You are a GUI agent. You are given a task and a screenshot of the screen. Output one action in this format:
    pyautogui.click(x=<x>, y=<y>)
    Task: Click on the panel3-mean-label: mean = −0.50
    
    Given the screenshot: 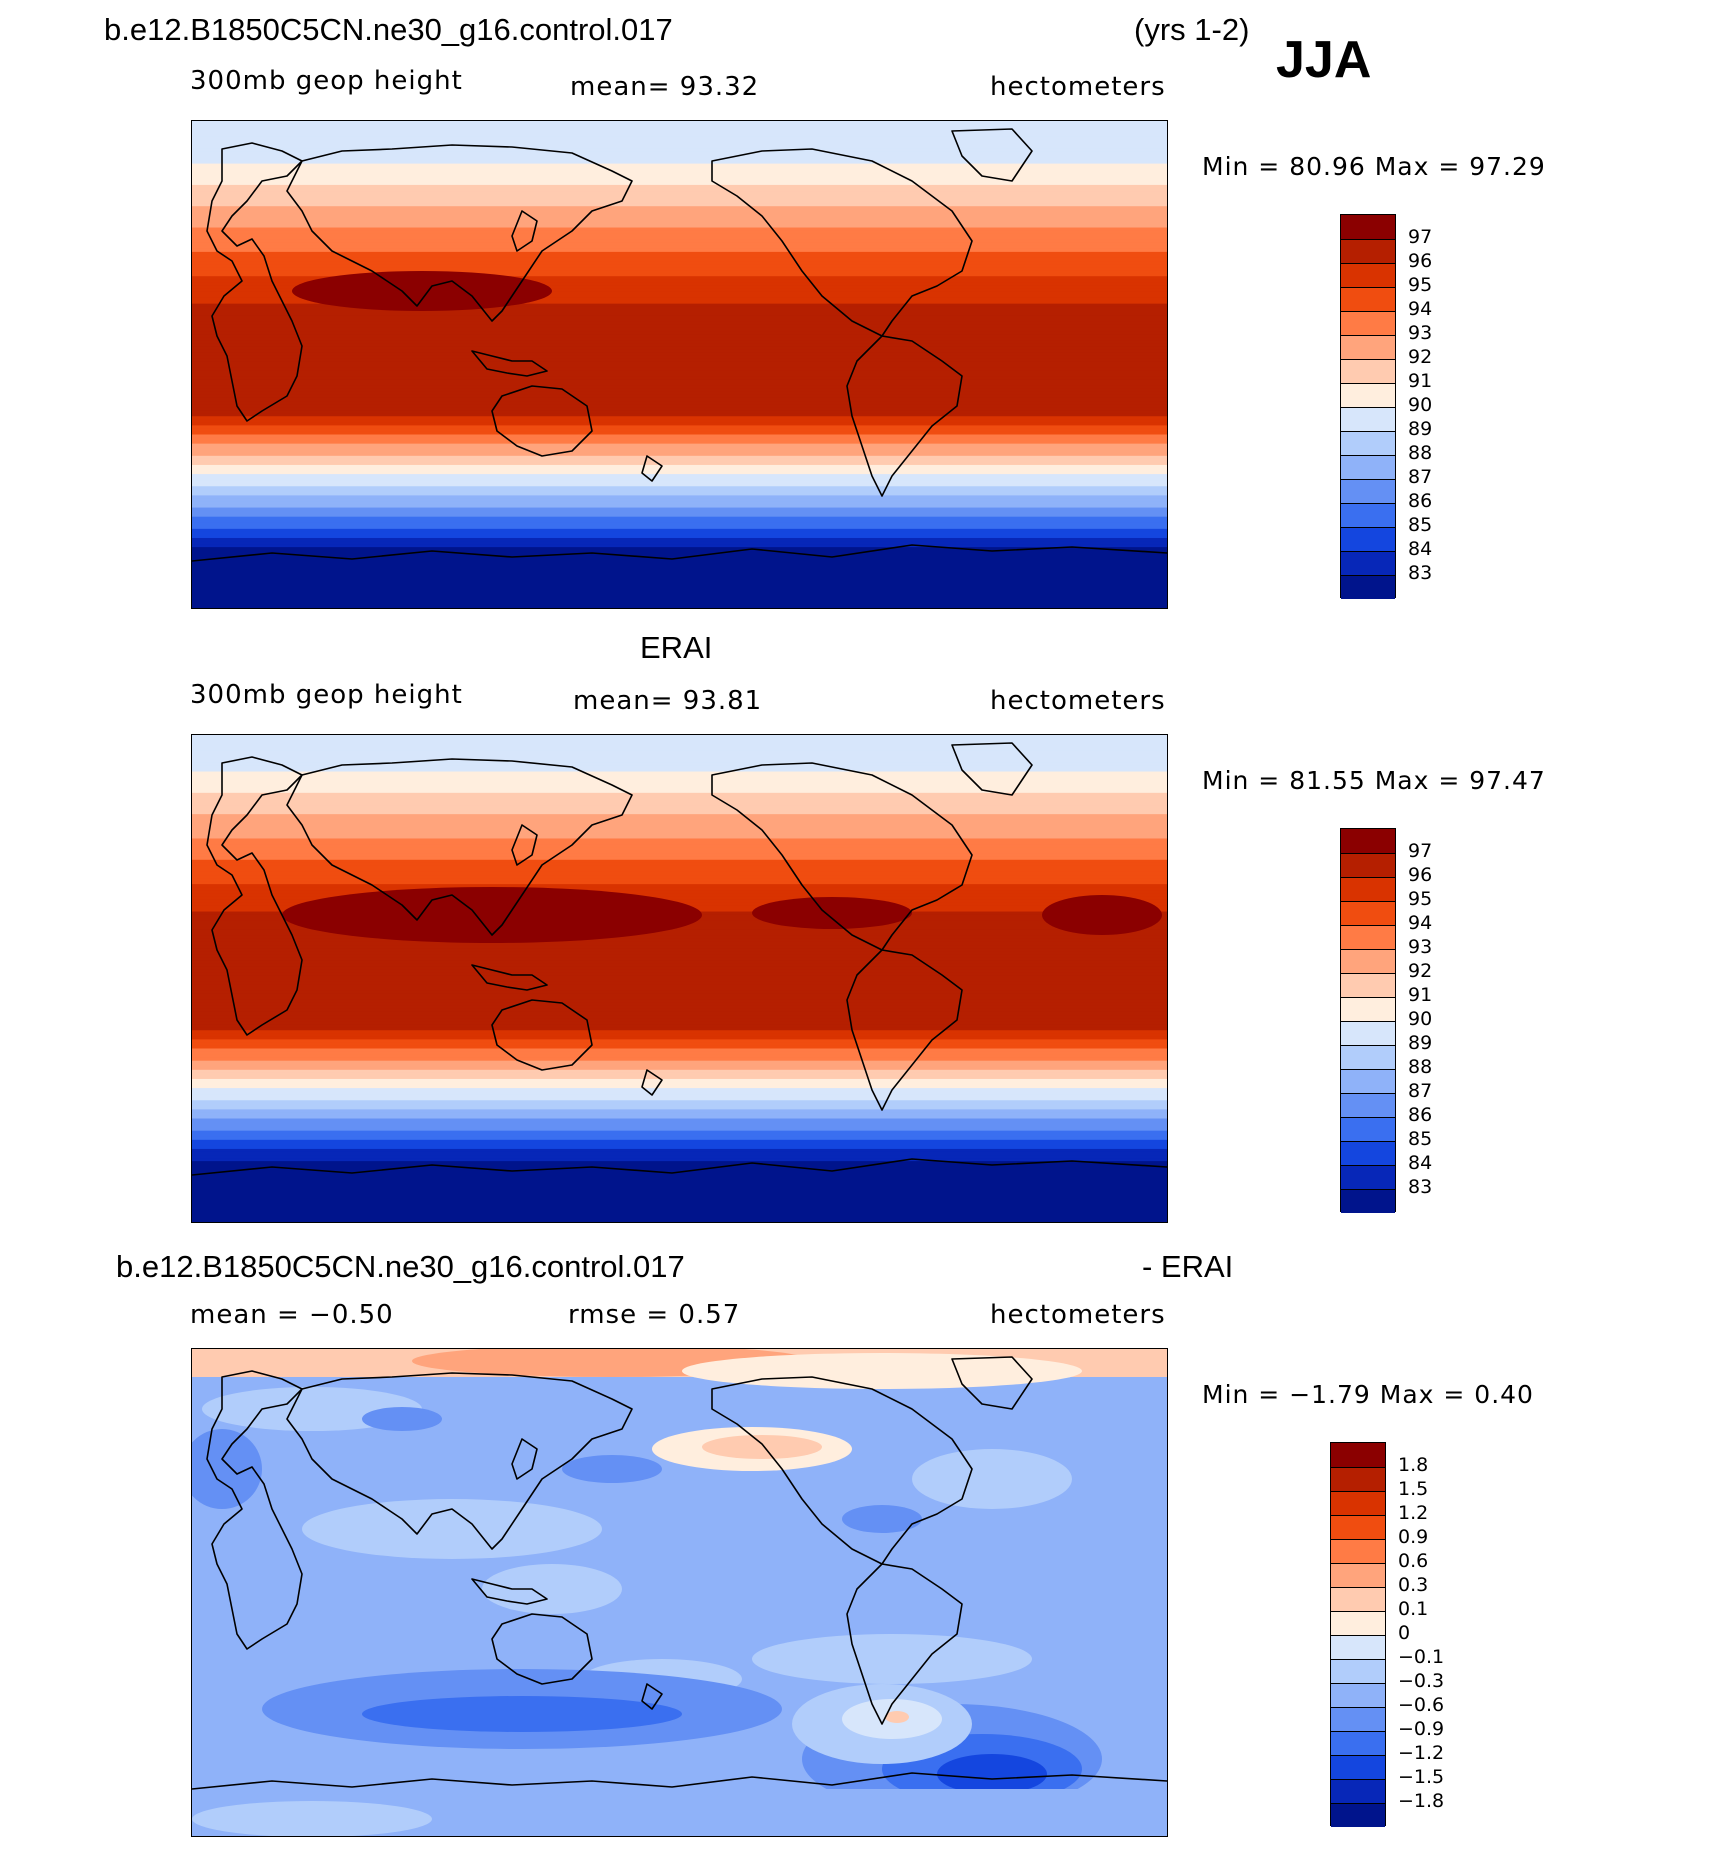 What is the action you would take?
    pyautogui.click(x=292, y=1315)
    